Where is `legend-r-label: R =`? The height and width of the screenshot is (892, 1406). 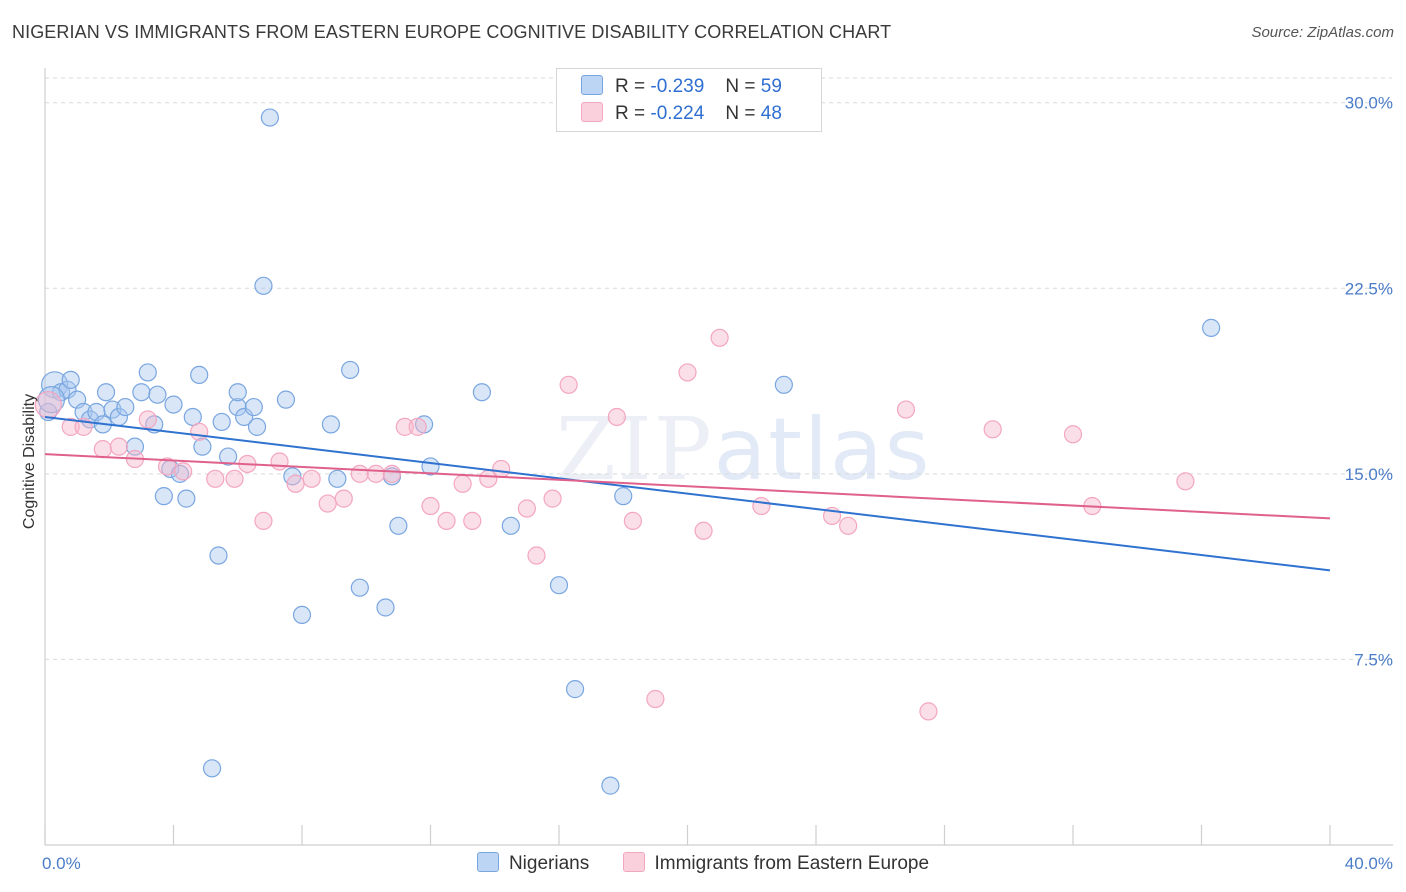 legend-r-label: R = is located at coordinates (630, 86).